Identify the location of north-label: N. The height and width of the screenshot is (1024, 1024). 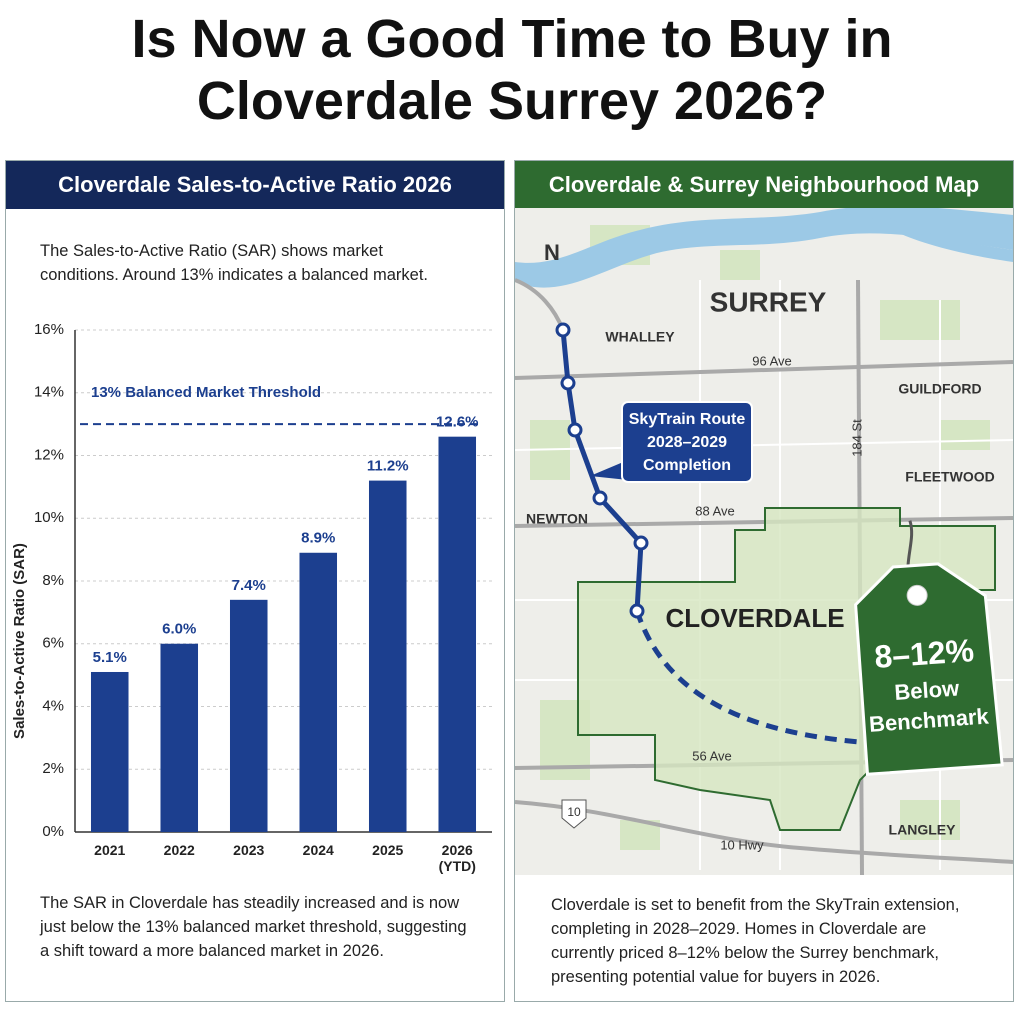
(552, 252).